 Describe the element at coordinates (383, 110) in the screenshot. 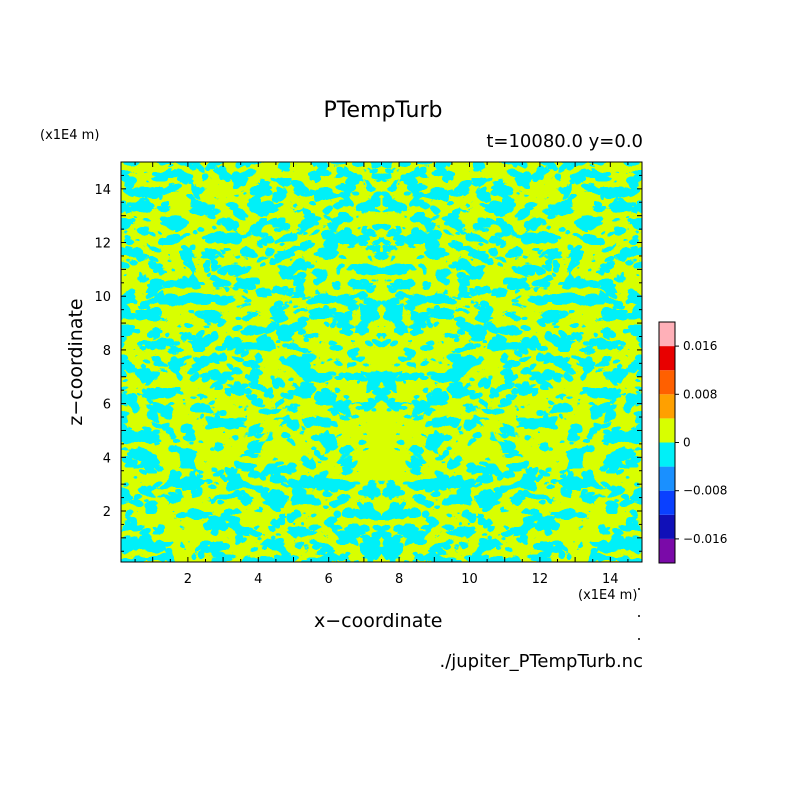

I see `chart-title: PTempTurb` at that location.